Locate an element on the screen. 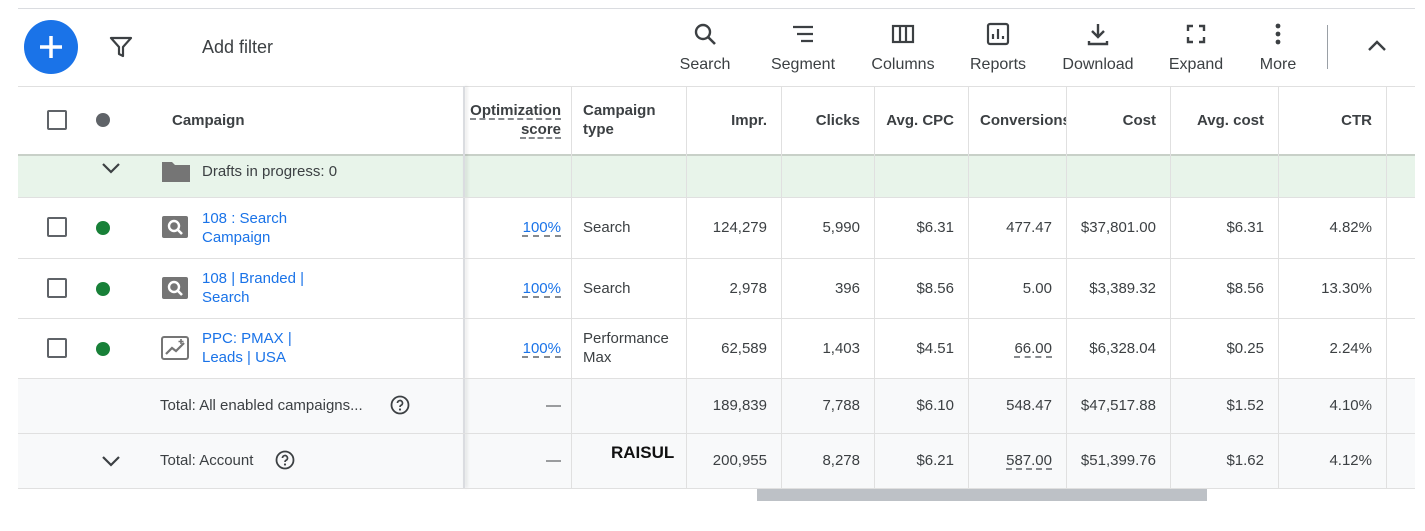 This screenshot has width=1425, height=531. folder-icon is located at coordinates (176, 173).